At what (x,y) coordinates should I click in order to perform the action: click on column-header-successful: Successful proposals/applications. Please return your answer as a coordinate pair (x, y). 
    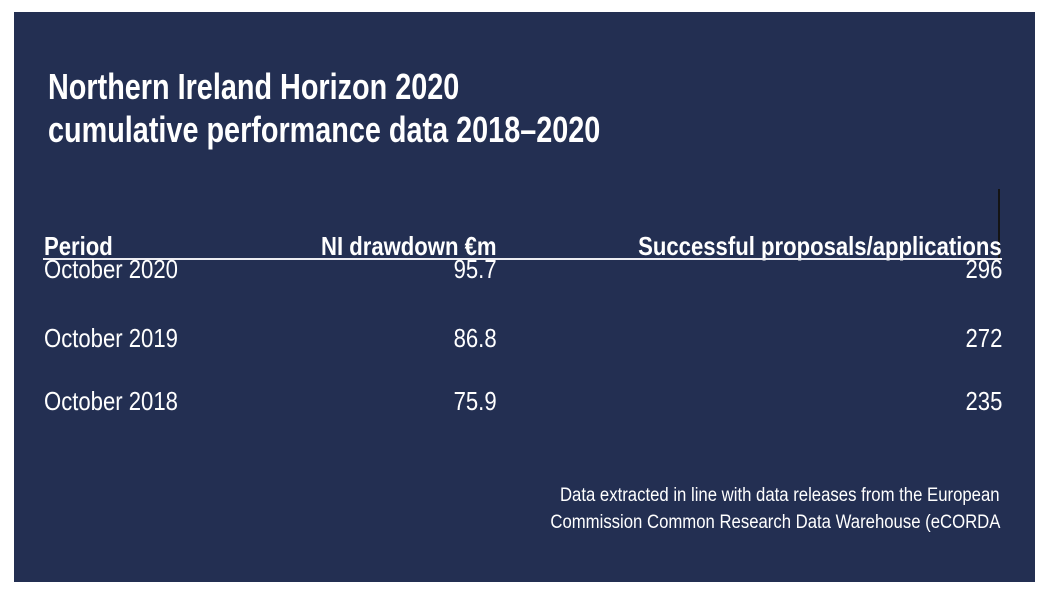
    Looking at the image, I should click on (820, 246).